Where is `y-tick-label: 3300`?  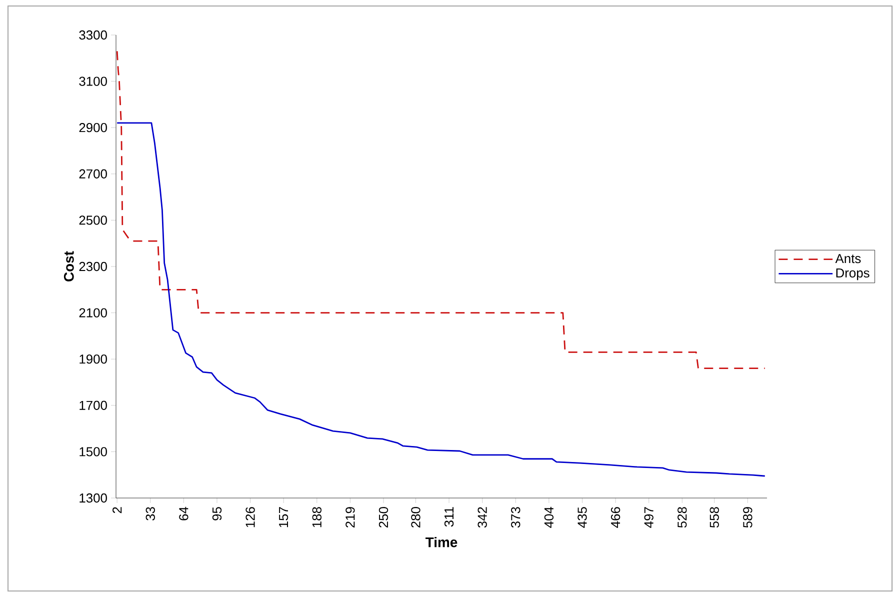
y-tick-label: 3300 is located at coordinates (93, 35).